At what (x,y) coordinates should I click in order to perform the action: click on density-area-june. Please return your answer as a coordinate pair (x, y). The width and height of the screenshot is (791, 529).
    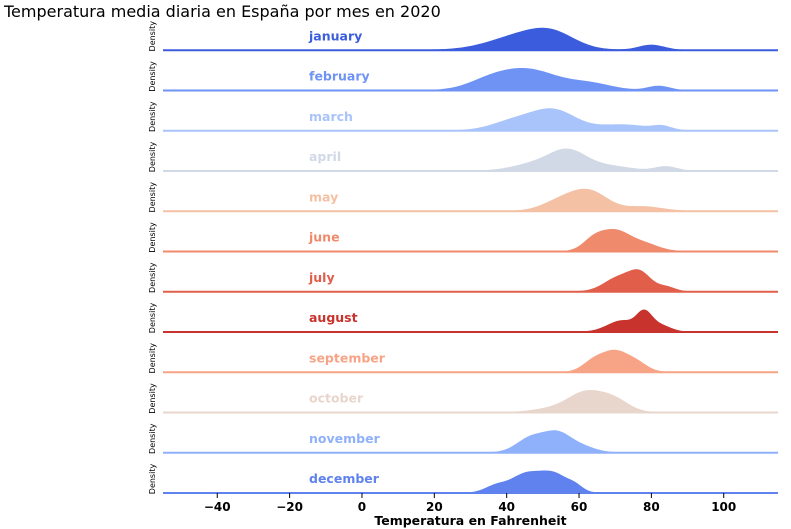
    Looking at the image, I should click on (470, 240).